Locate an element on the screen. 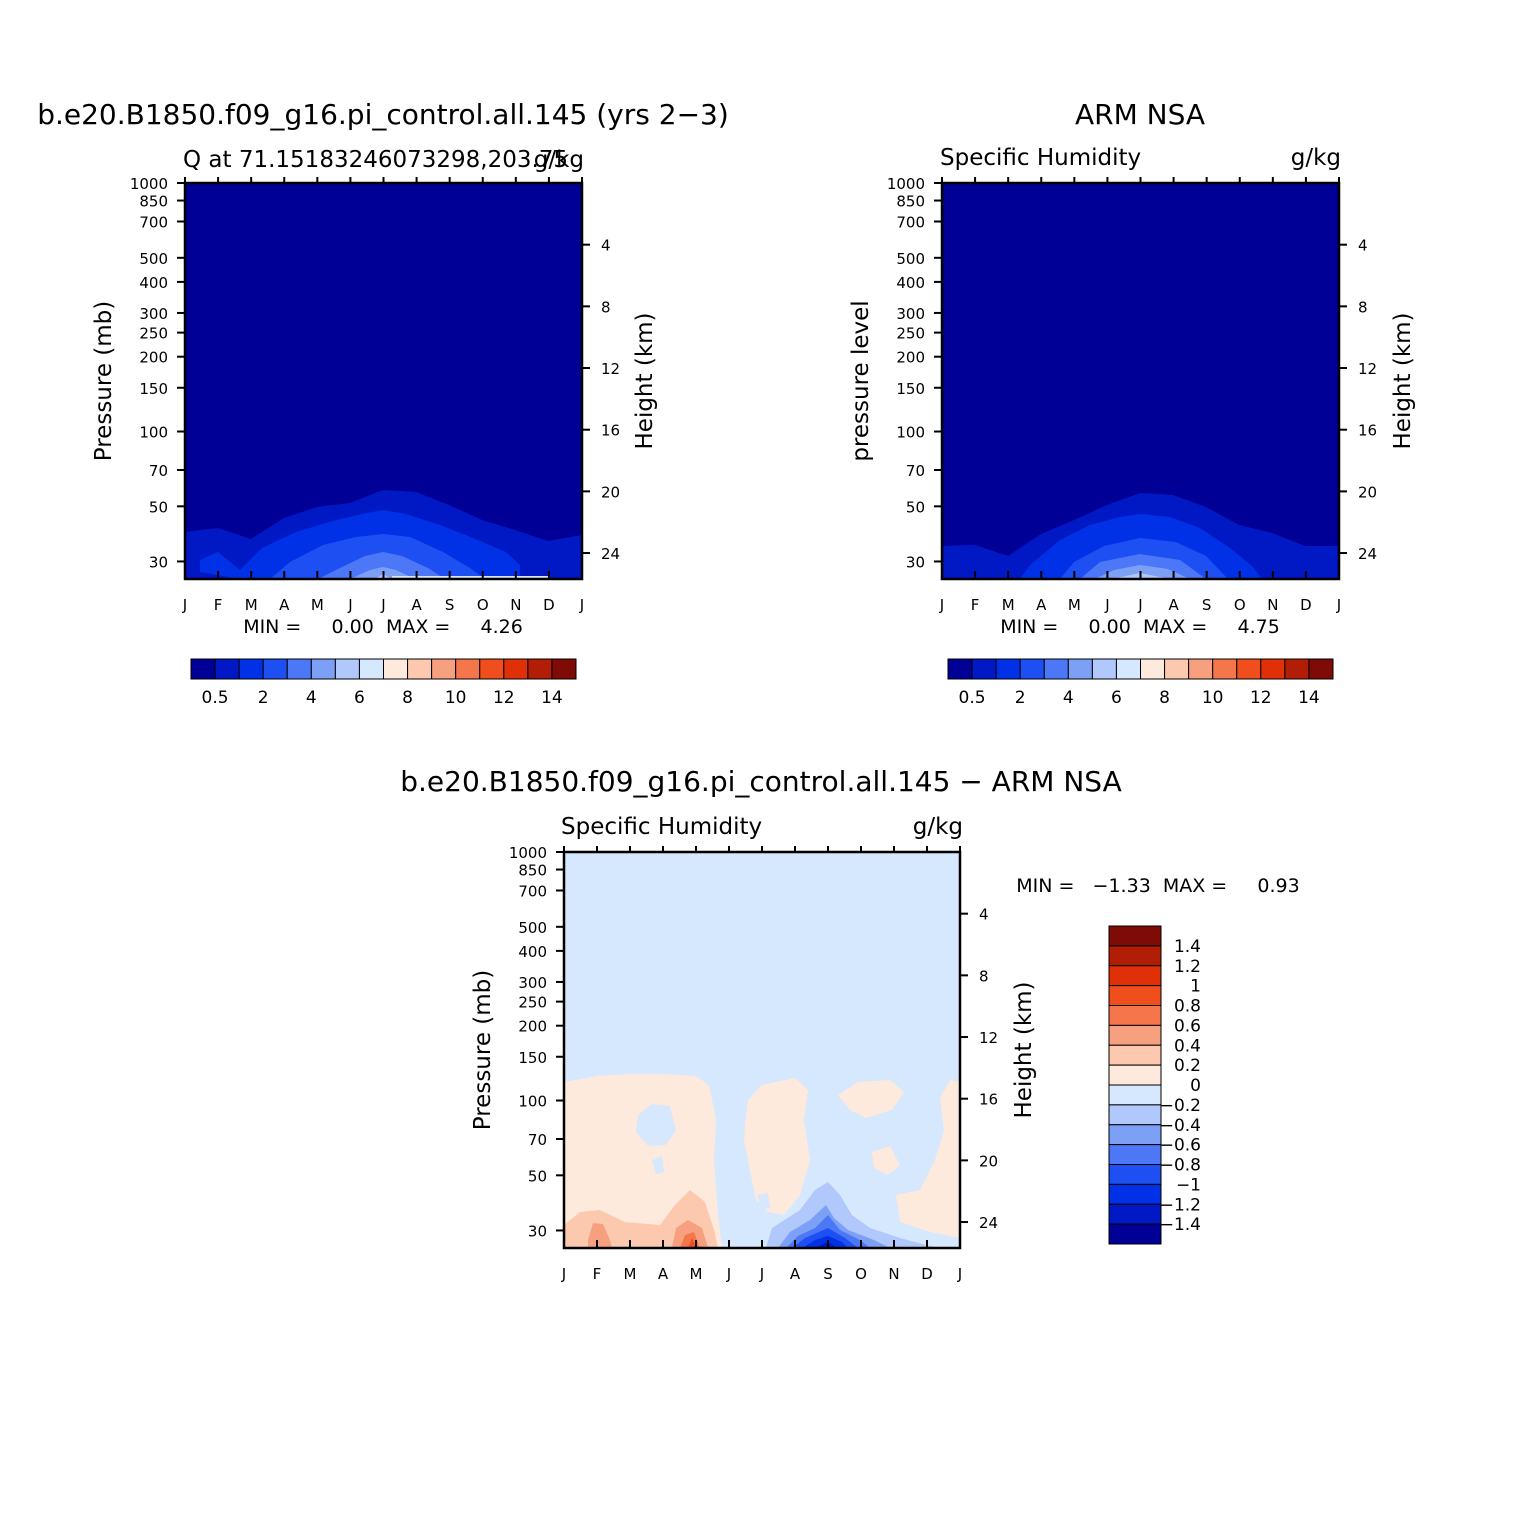  diff-contour-pos-0-c is located at coordinates (871, 1099).